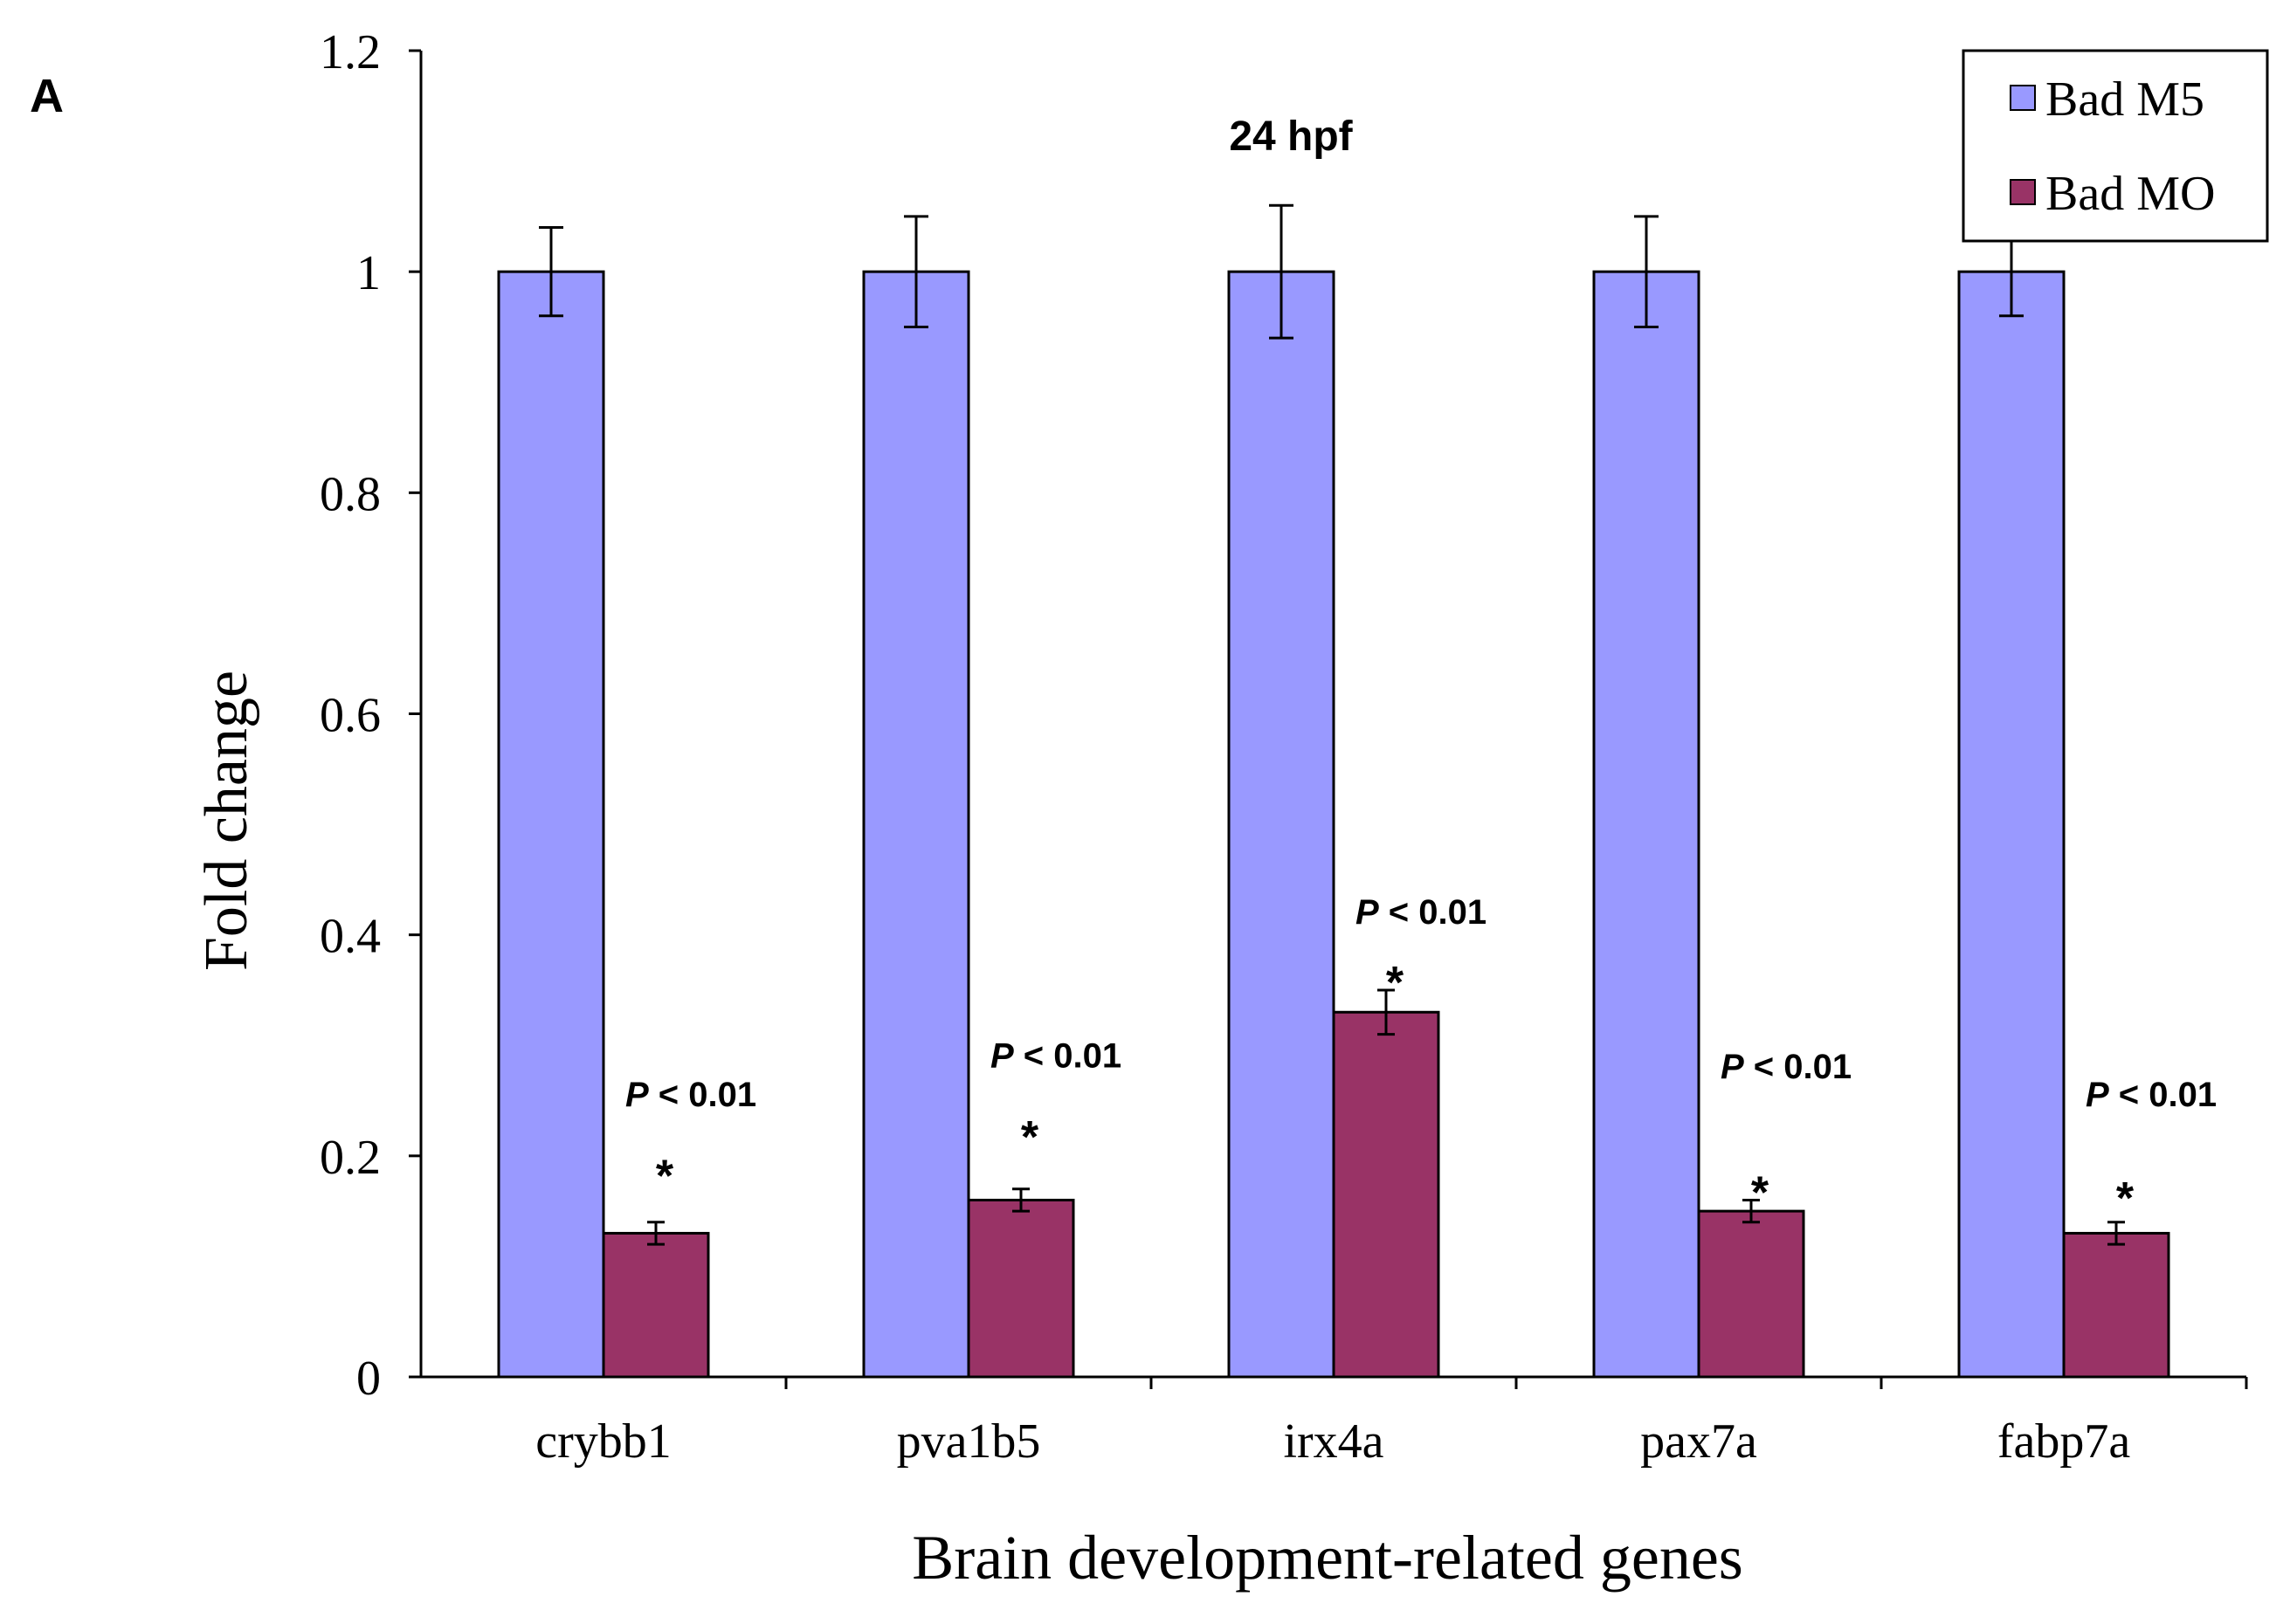 Image resolution: width=2290 pixels, height=1624 pixels. Describe the element at coordinates (47, 96) in the screenshot. I see `panel-label: A` at that location.